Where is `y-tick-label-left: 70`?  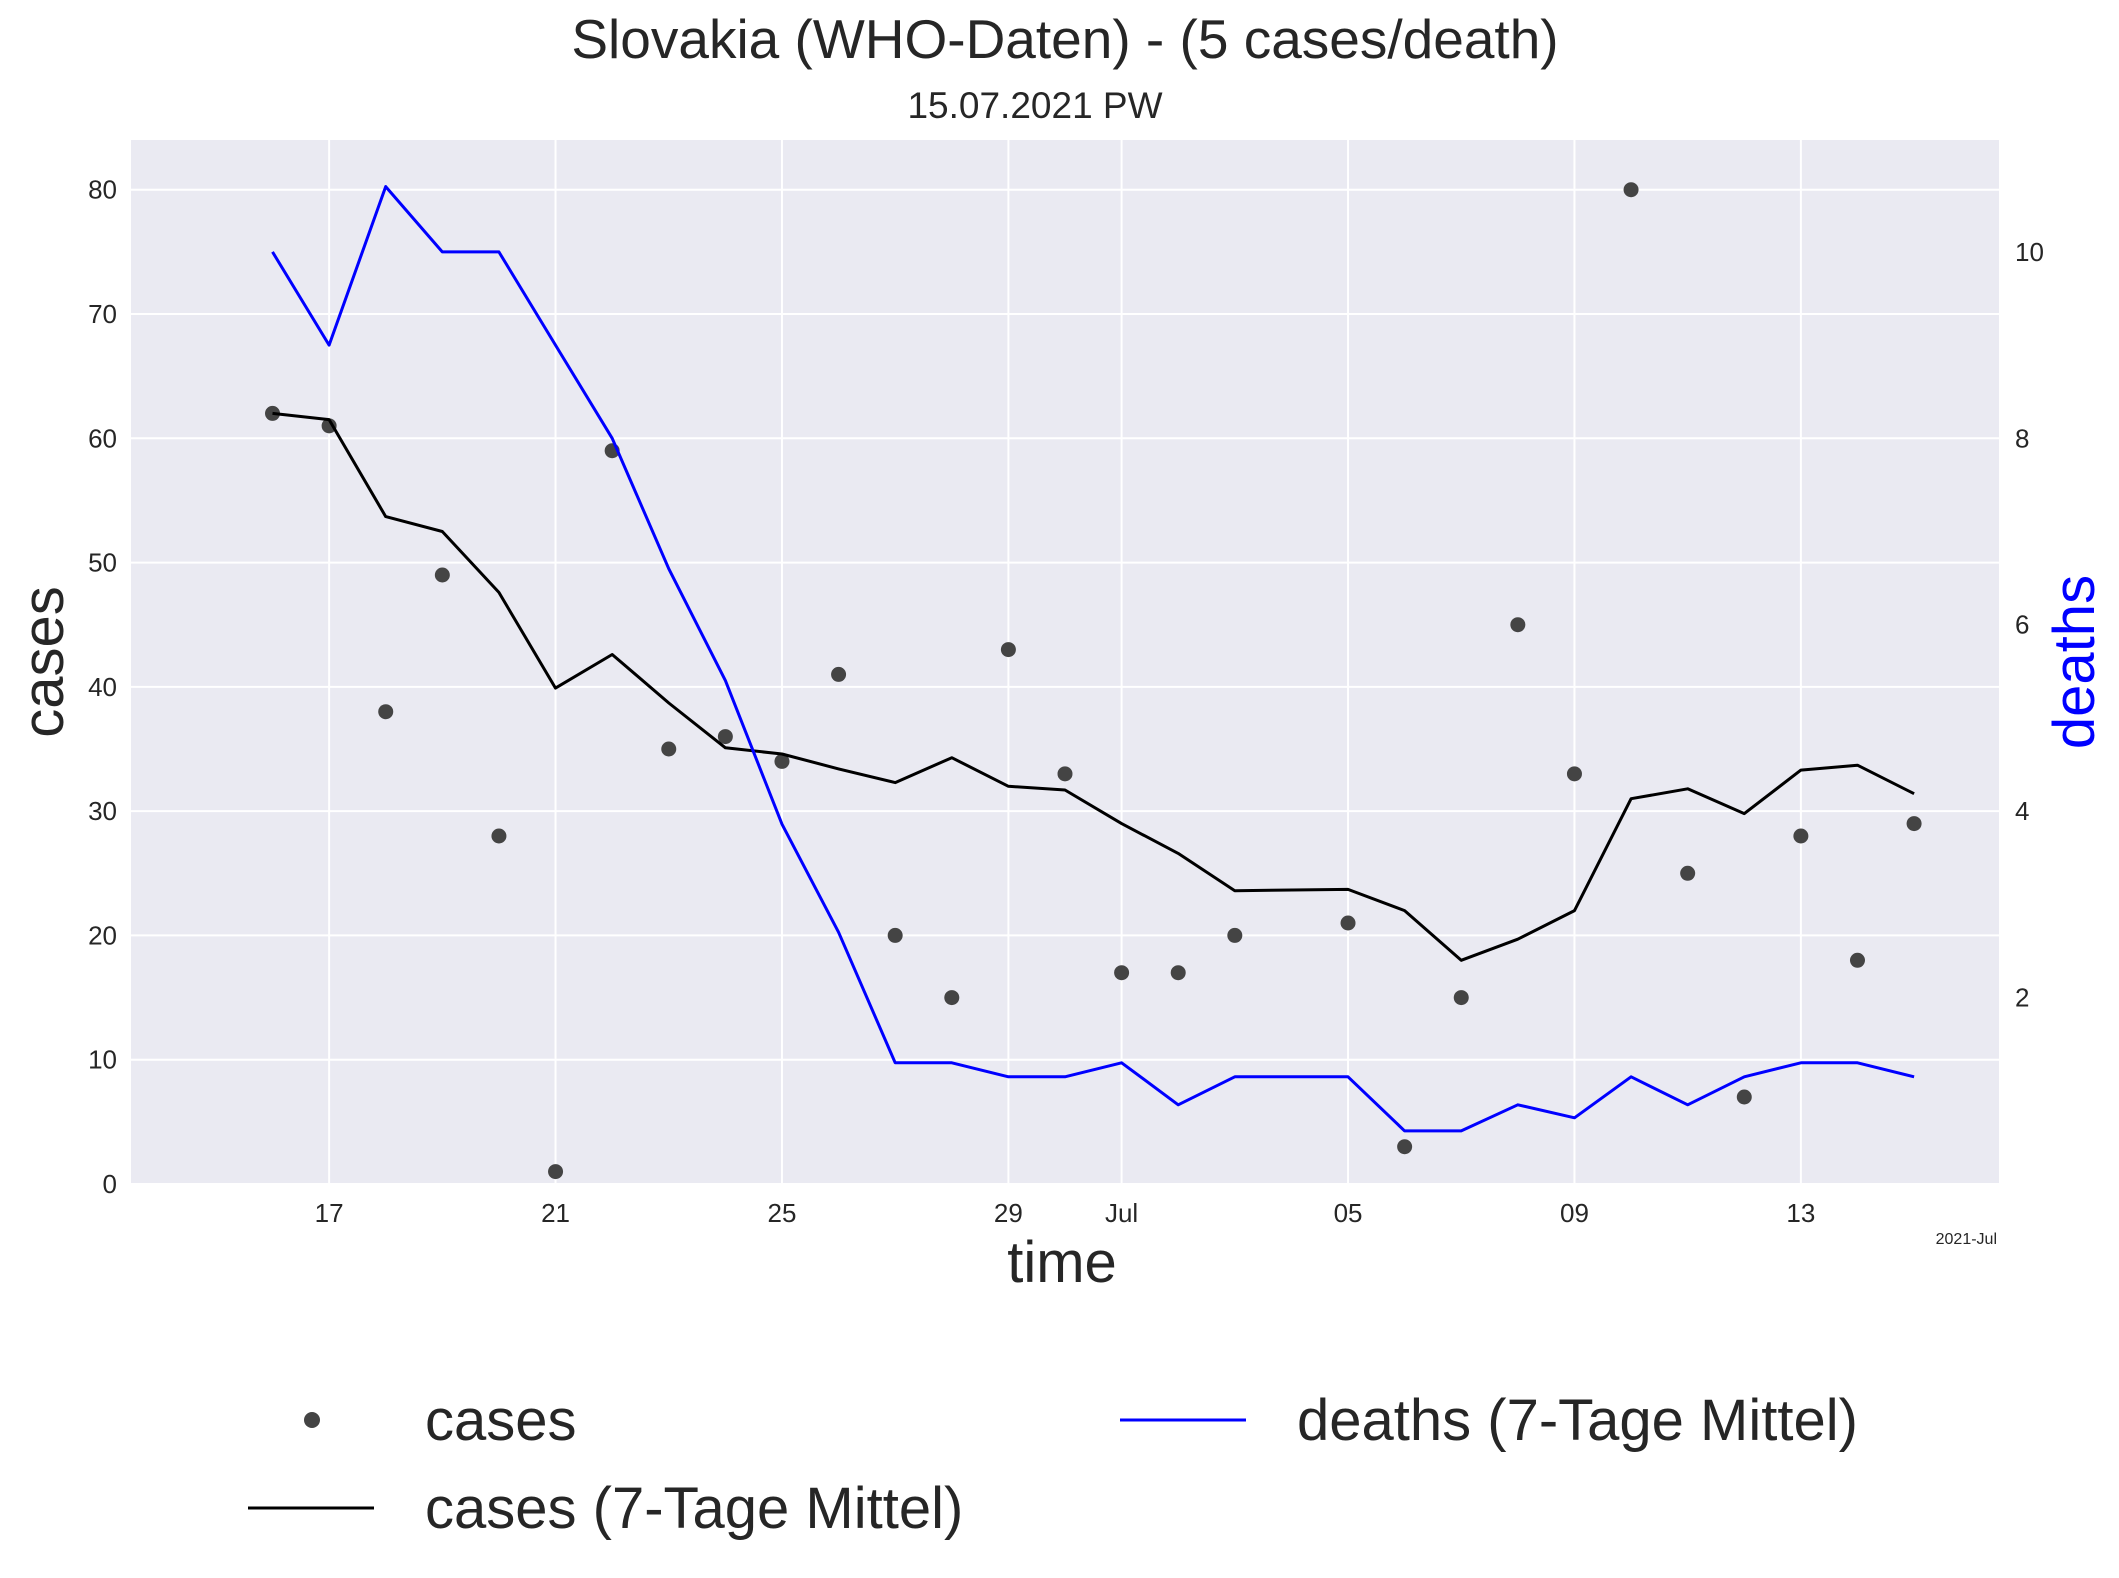
y-tick-label-left: 70 is located at coordinates (102, 314).